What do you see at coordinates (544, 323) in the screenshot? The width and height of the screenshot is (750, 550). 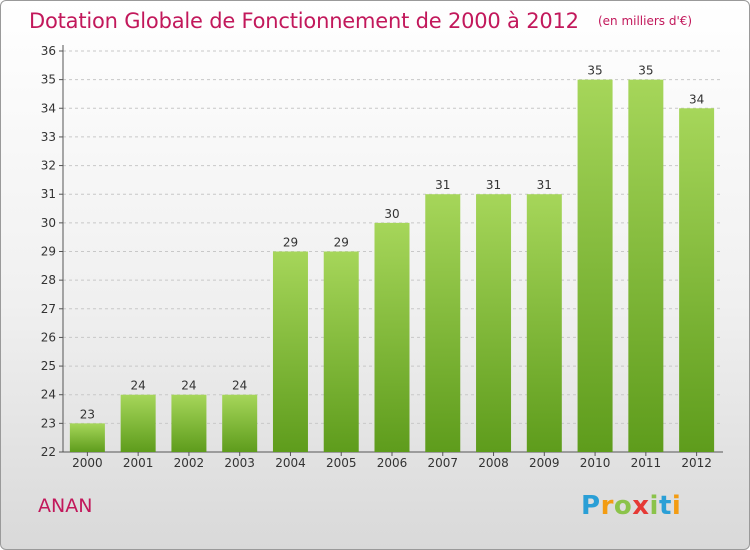 I see `bar-2009` at bounding box center [544, 323].